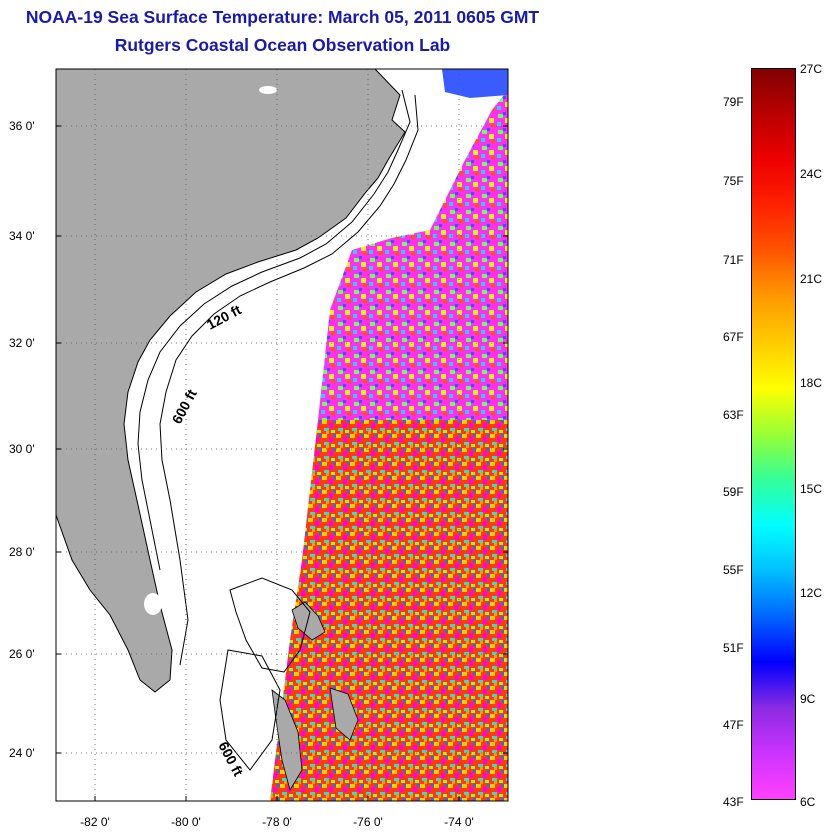 The image size is (825, 832). What do you see at coordinates (811, 69) in the screenshot?
I see `cb-c-27: 27C` at bounding box center [811, 69].